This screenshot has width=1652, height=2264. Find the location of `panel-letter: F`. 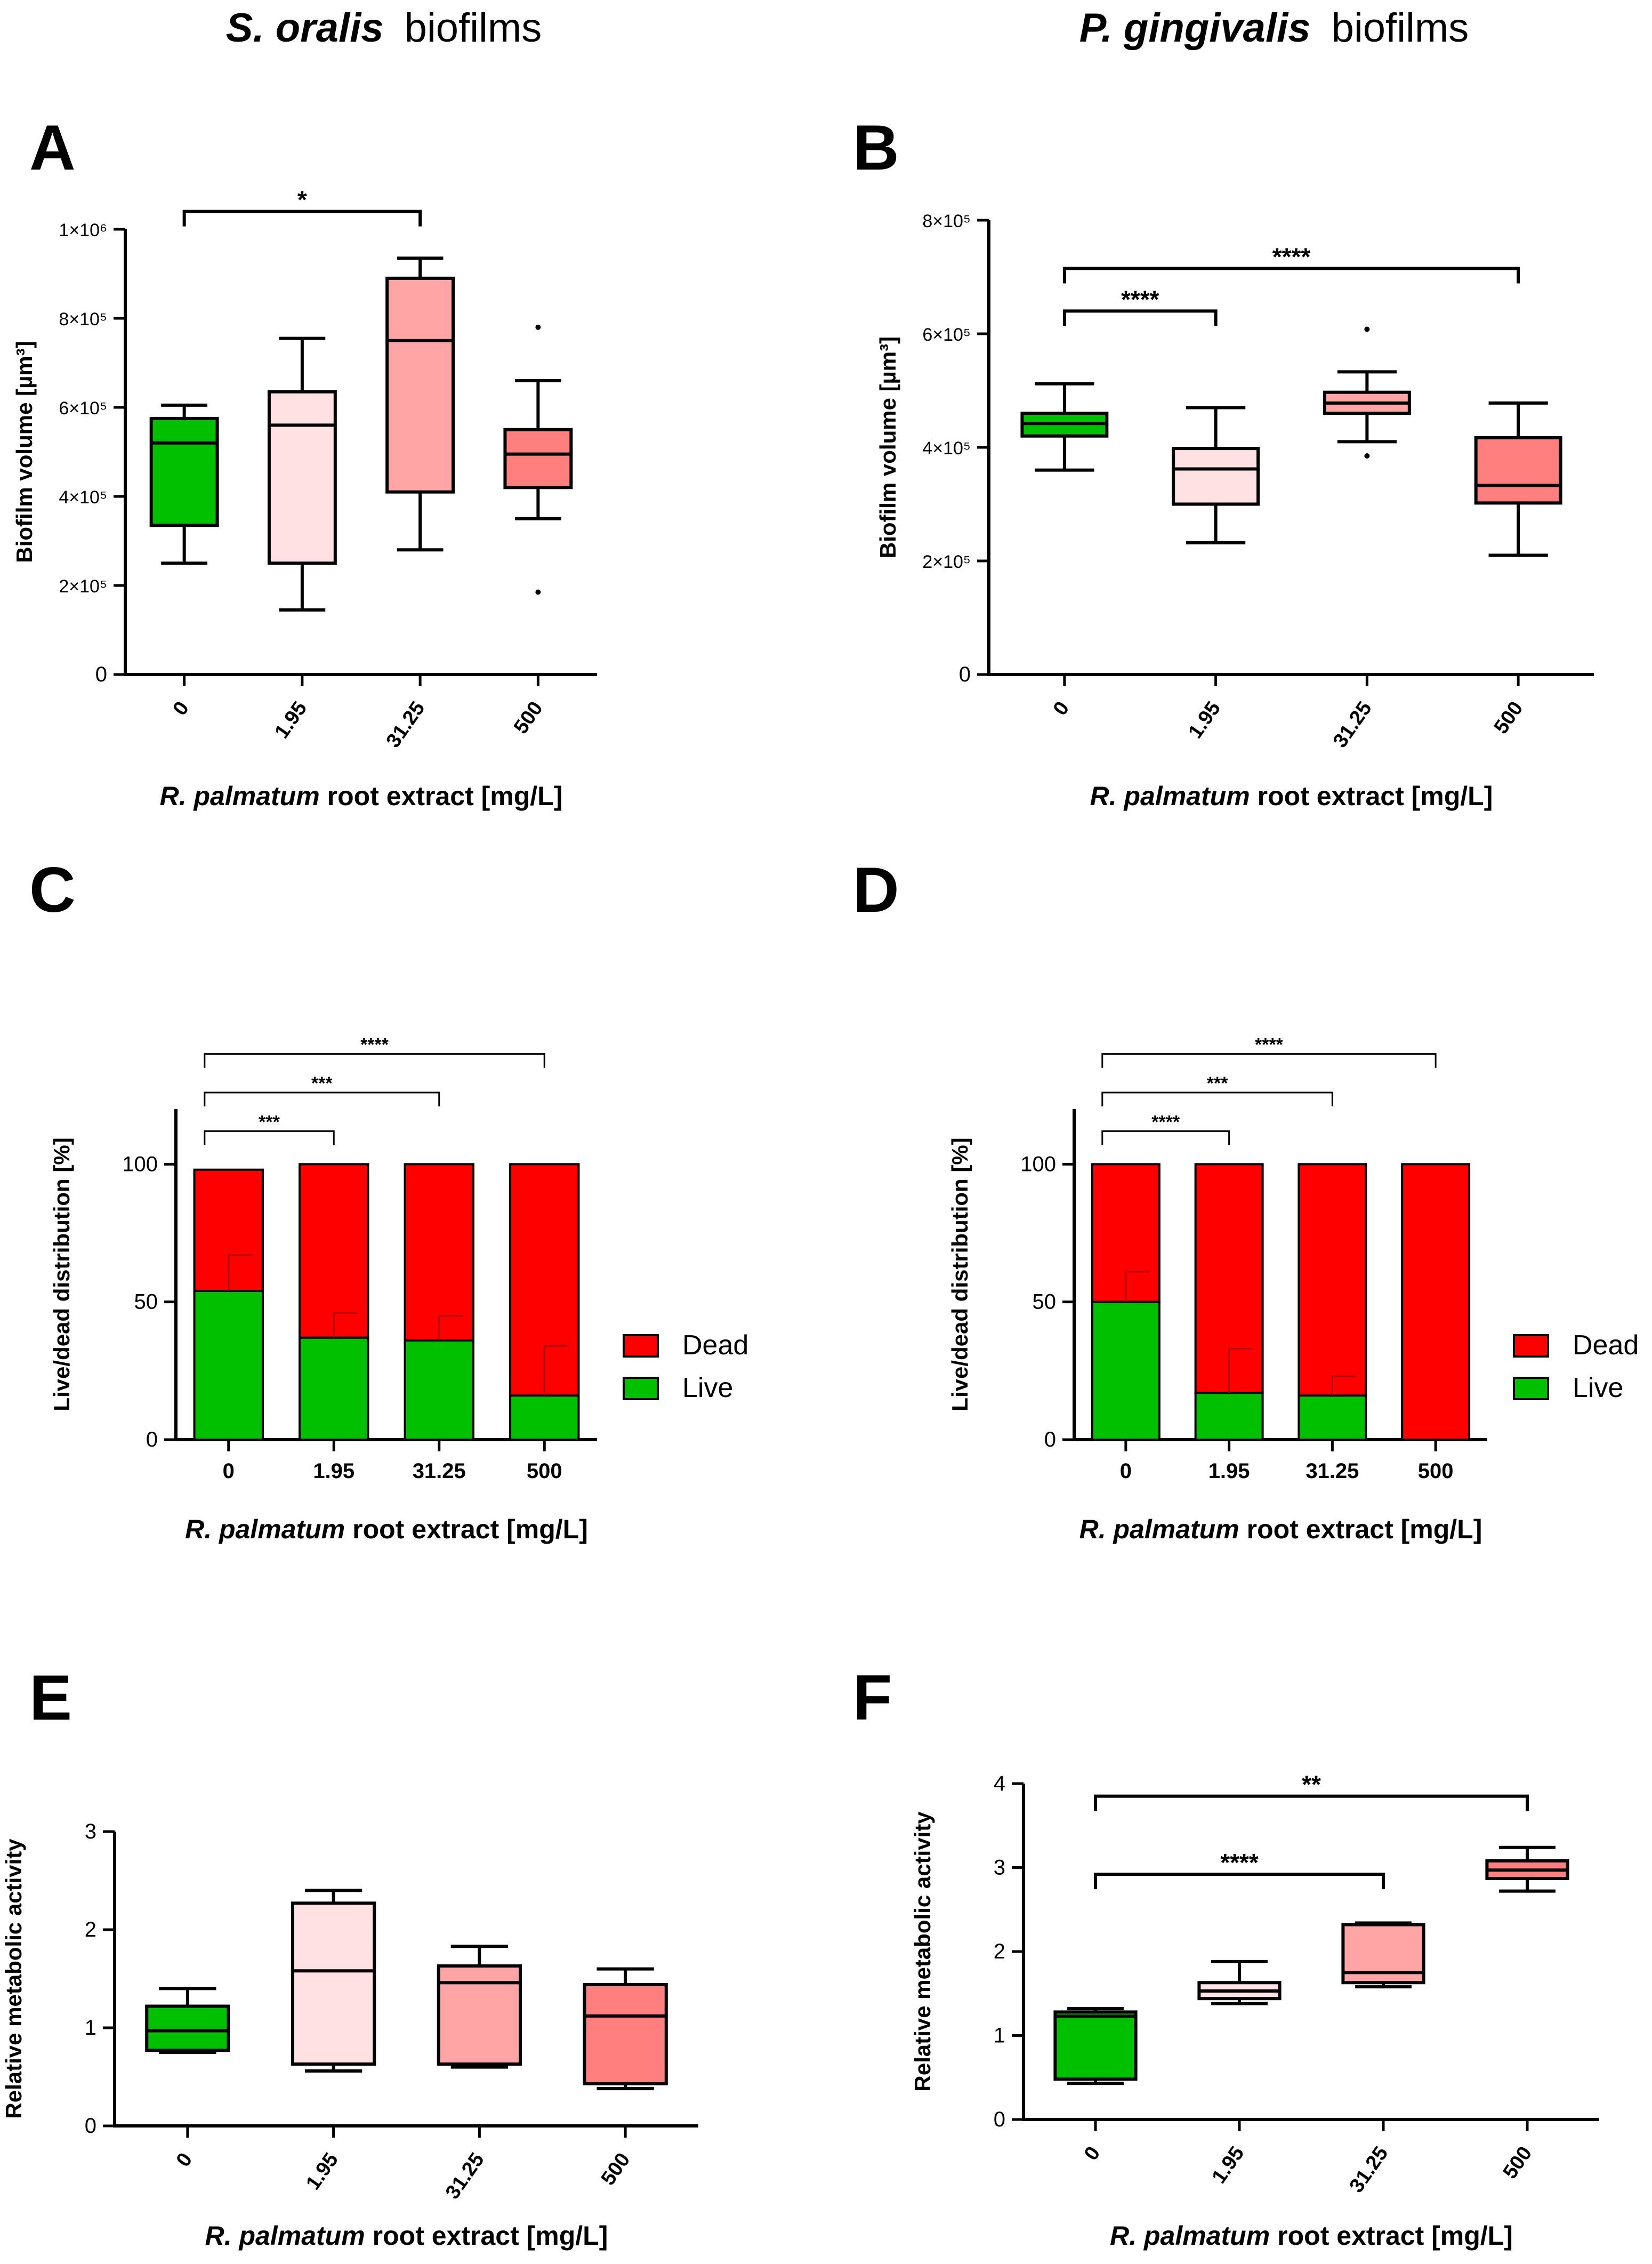

panel-letter: F is located at coordinates (872, 1698).